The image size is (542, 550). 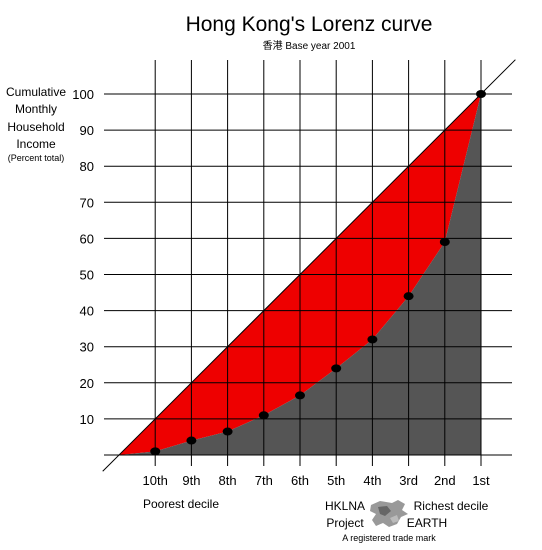 What do you see at coordinates (372, 480) in the screenshot?
I see `x-tick-label: 4th` at bounding box center [372, 480].